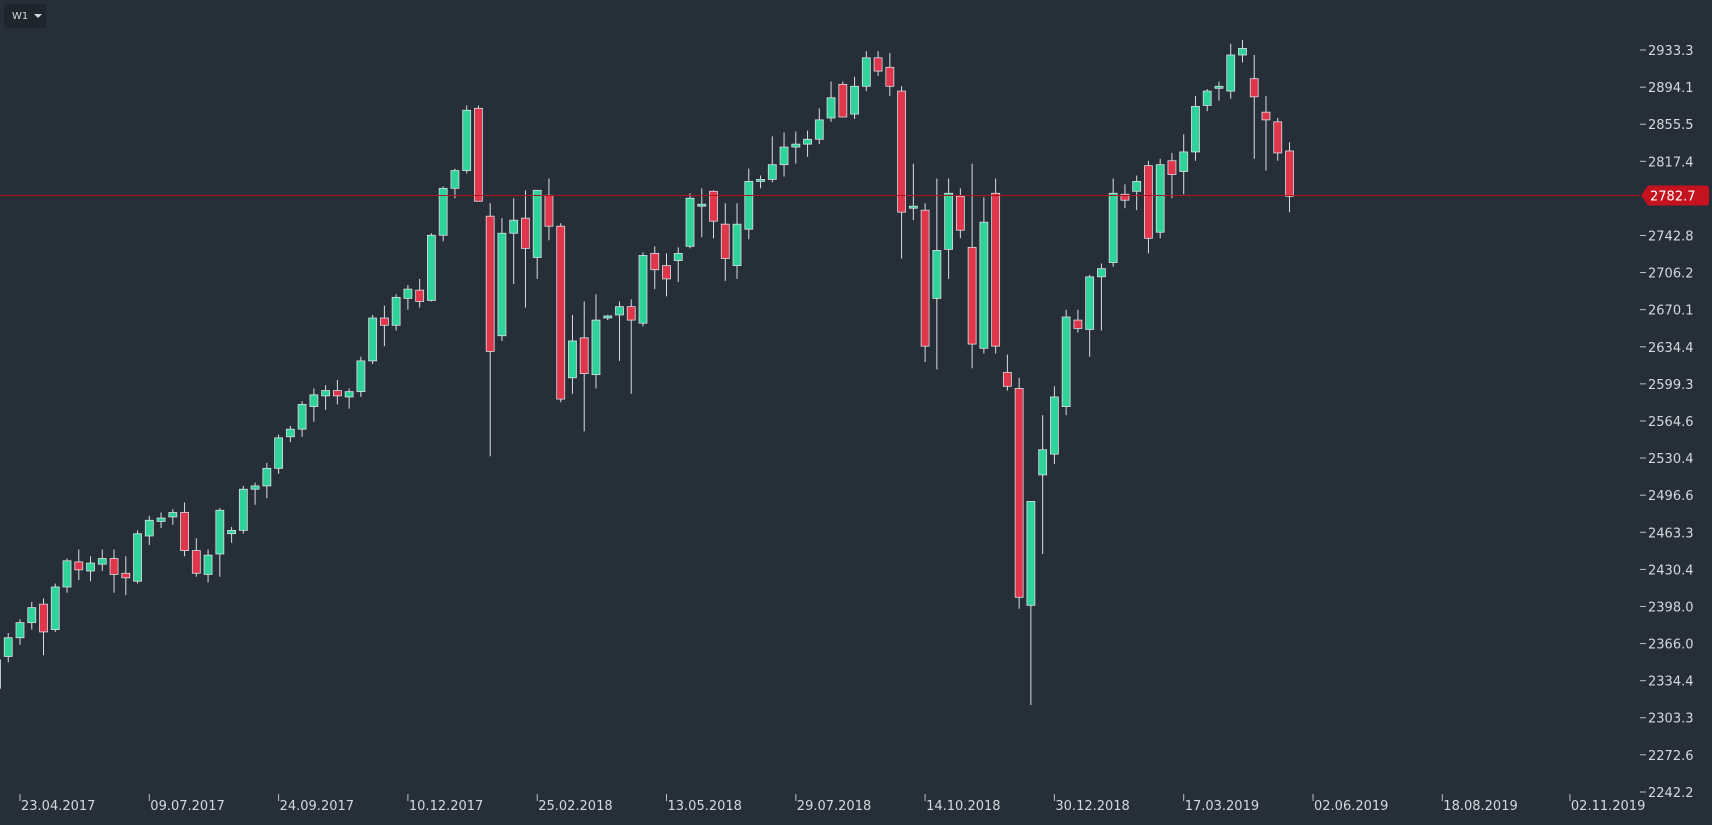 The image size is (1712, 825). Describe the element at coordinates (20, 16) in the screenshot. I see `timeframe-label: W1` at that location.